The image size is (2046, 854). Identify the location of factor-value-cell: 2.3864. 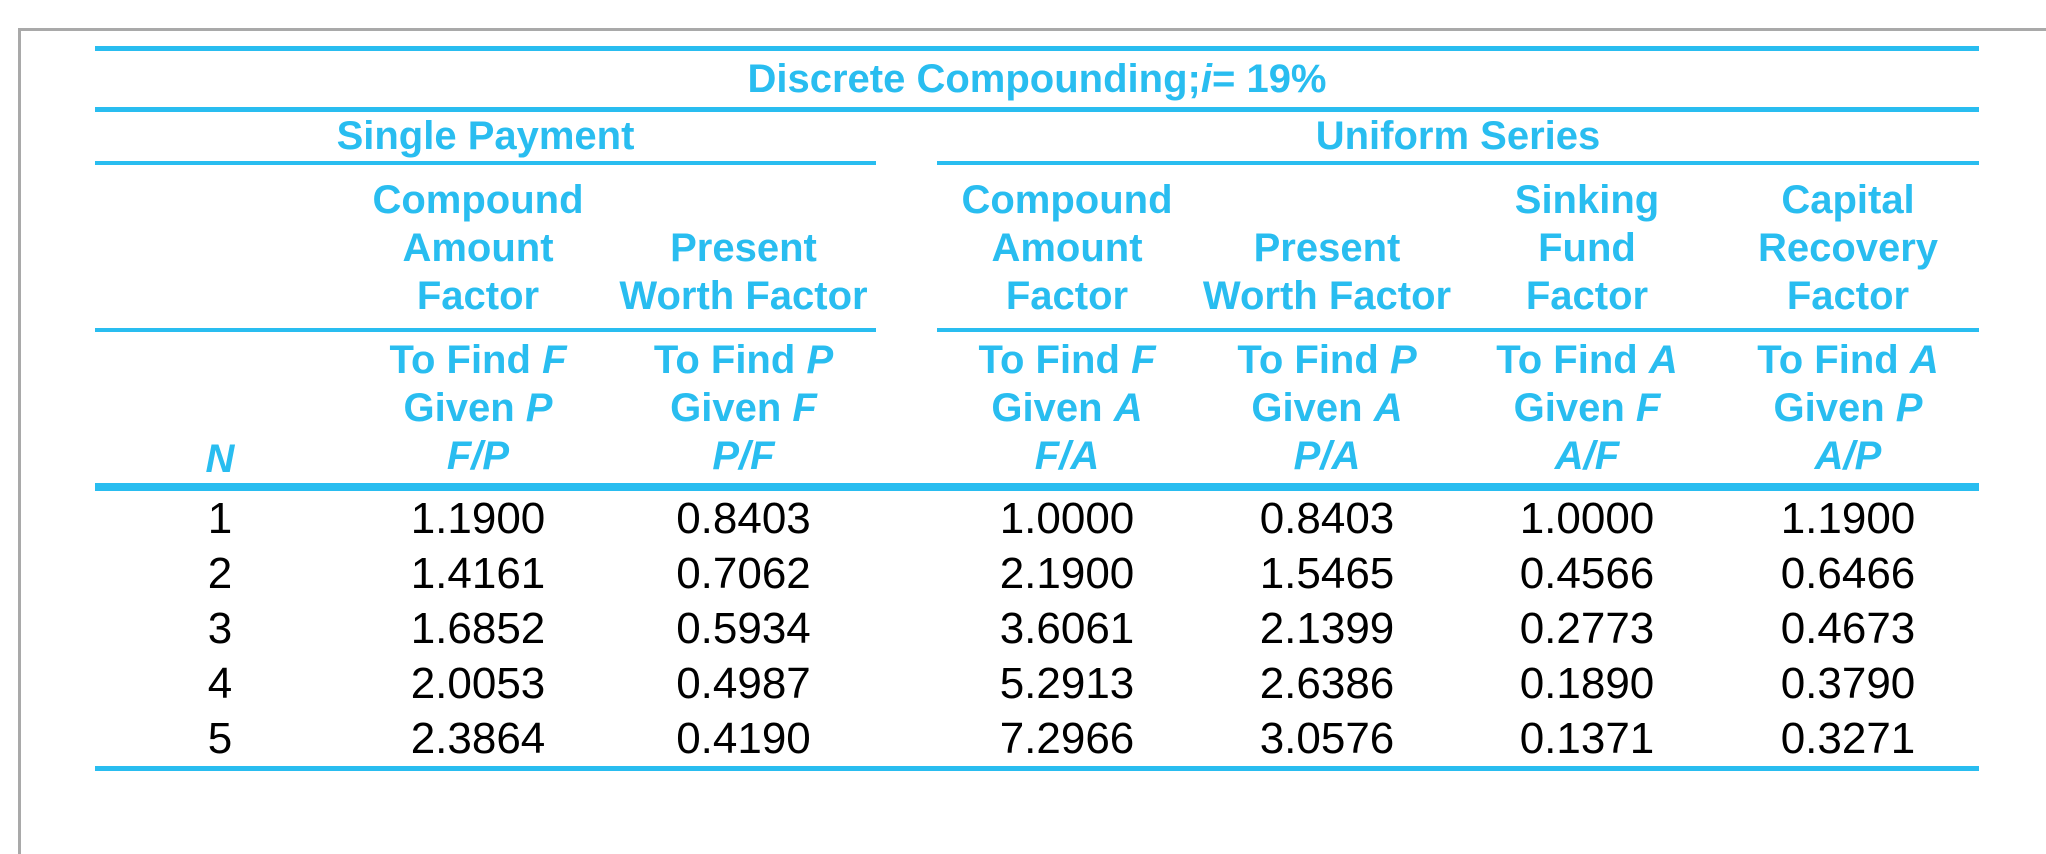
(478, 738).